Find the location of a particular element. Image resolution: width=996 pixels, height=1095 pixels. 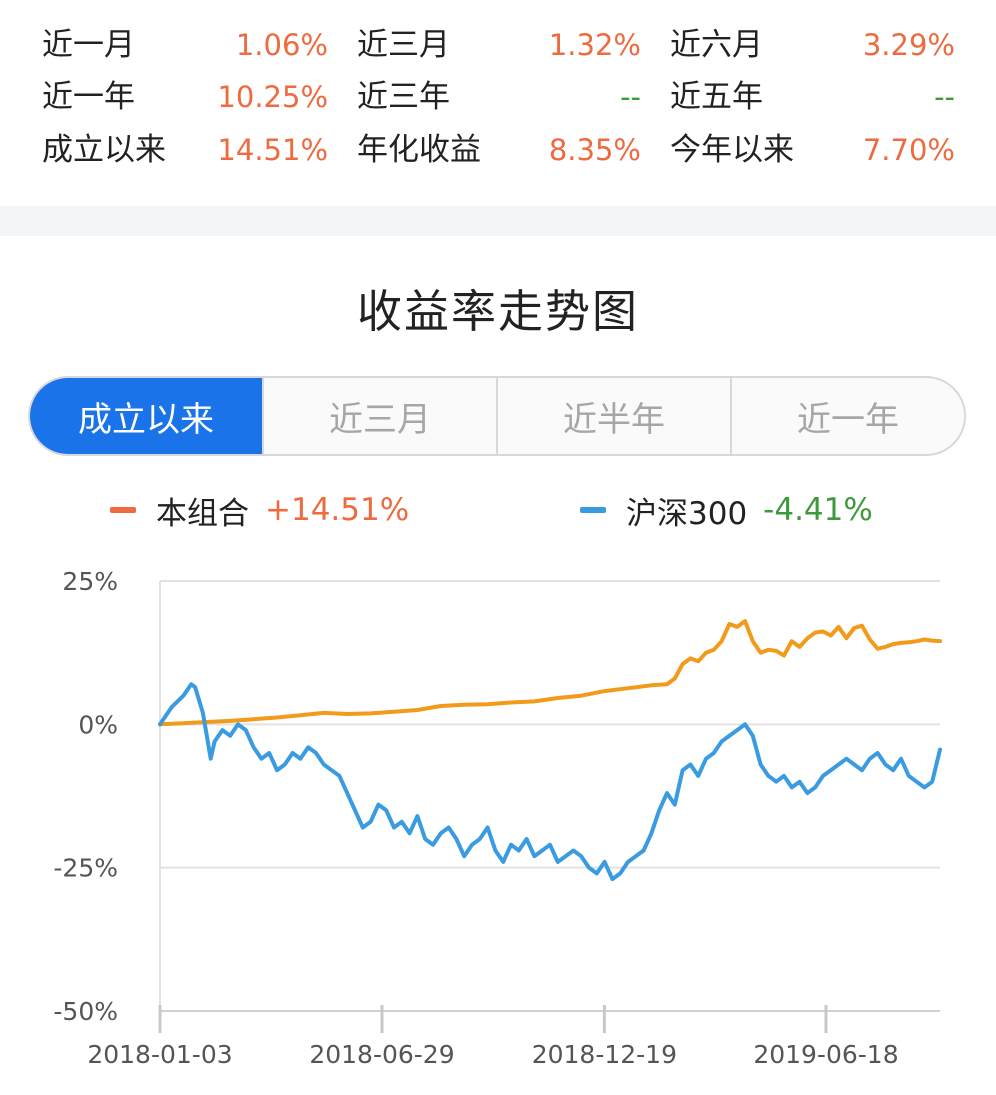

tab-one-year: 近一年 is located at coordinates (847, 416).